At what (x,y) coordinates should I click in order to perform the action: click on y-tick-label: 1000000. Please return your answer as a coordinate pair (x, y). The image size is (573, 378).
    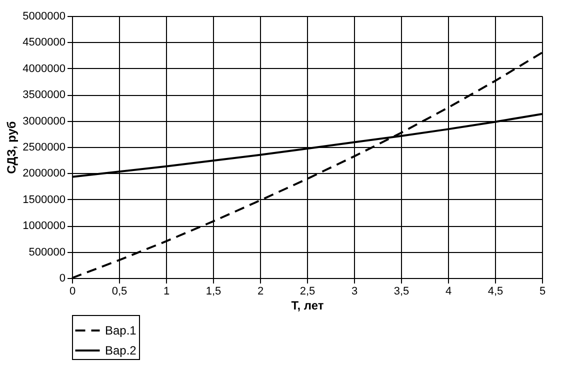
    Looking at the image, I should click on (44, 226).